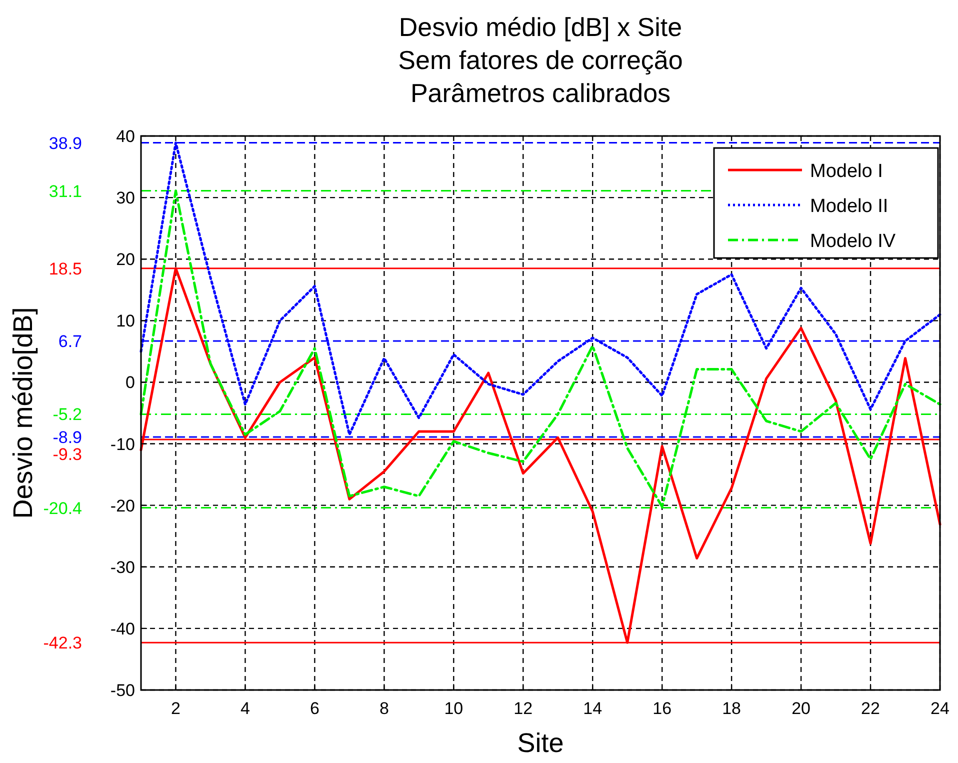 The image size is (958, 763). What do you see at coordinates (175, 708) in the screenshot?
I see `x-tick-label: 2` at bounding box center [175, 708].